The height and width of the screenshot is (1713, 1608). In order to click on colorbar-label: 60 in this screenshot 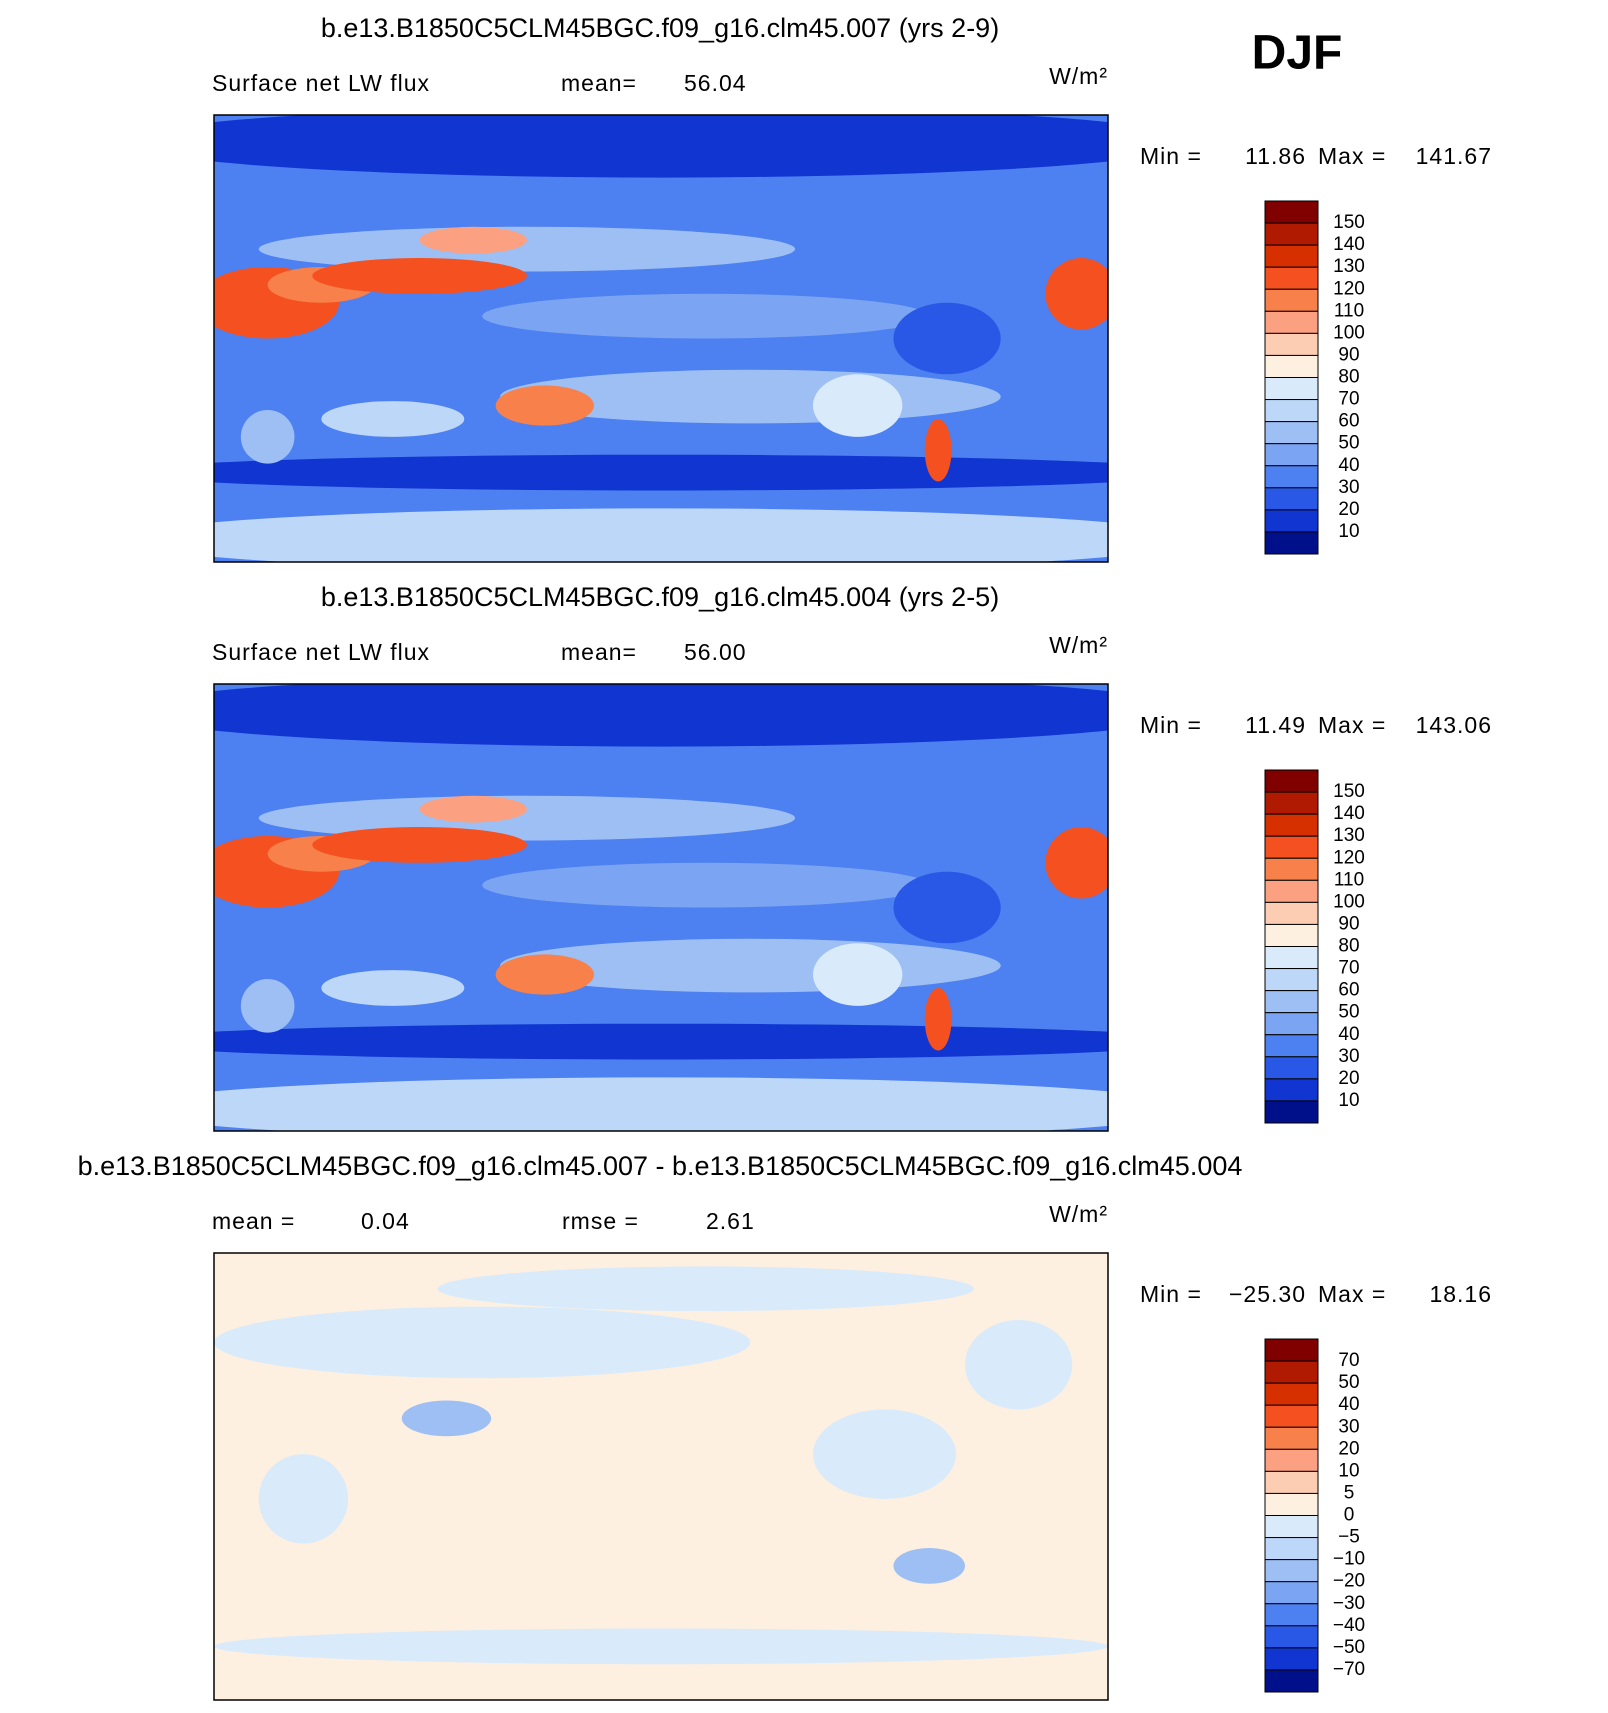, I will do `click(1348, 421)`.